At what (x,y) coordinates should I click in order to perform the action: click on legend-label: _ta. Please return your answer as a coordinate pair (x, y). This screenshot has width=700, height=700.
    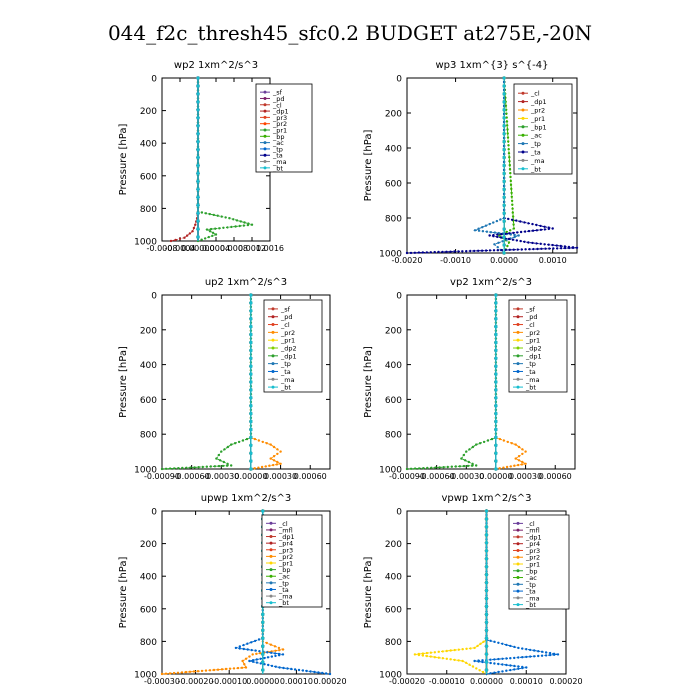
    Looking at the image, I should click on (285, 372).